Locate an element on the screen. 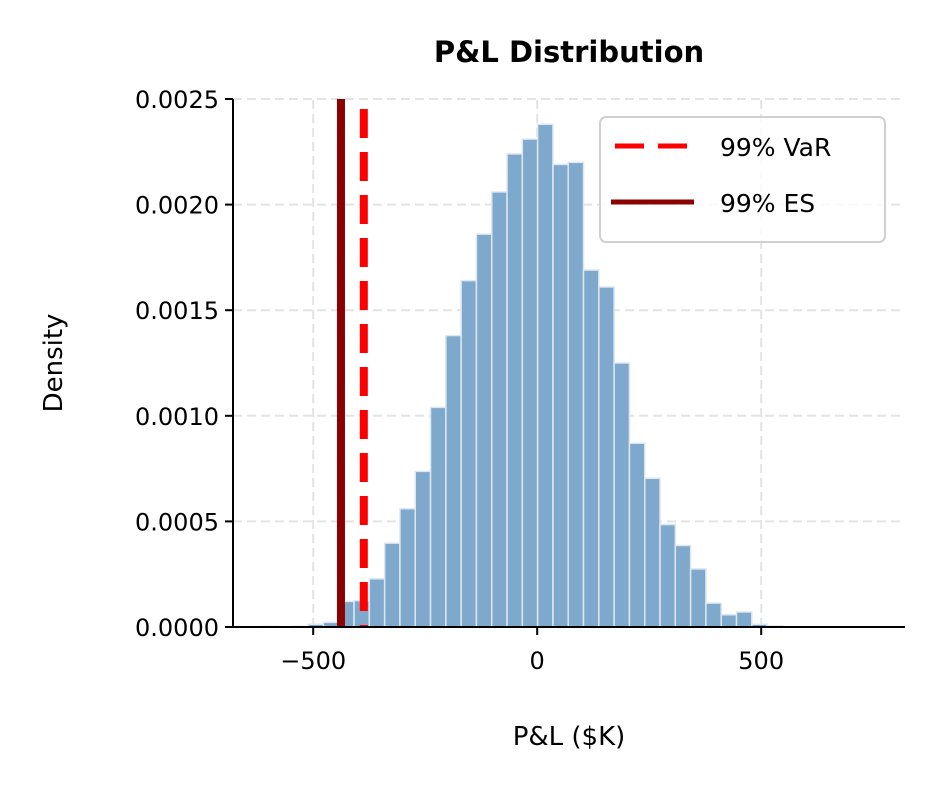  y-axis-label: Density is located at coordinates (54, 363).